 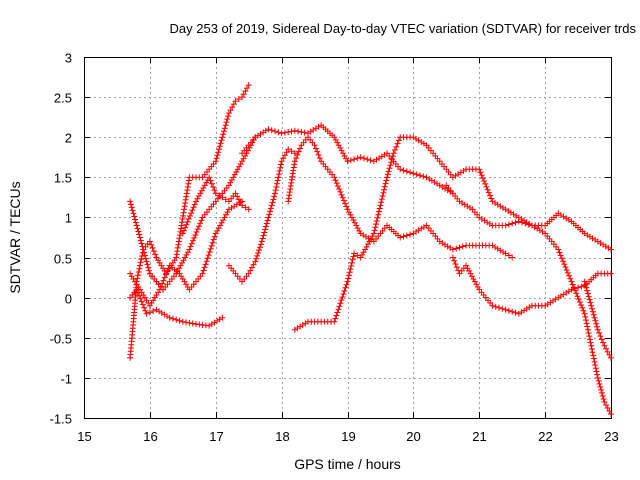 What do you see at coordinates (150, 436) in the screenshot?
I see `x-tick-label: 16` at bounding box center [150, 436].